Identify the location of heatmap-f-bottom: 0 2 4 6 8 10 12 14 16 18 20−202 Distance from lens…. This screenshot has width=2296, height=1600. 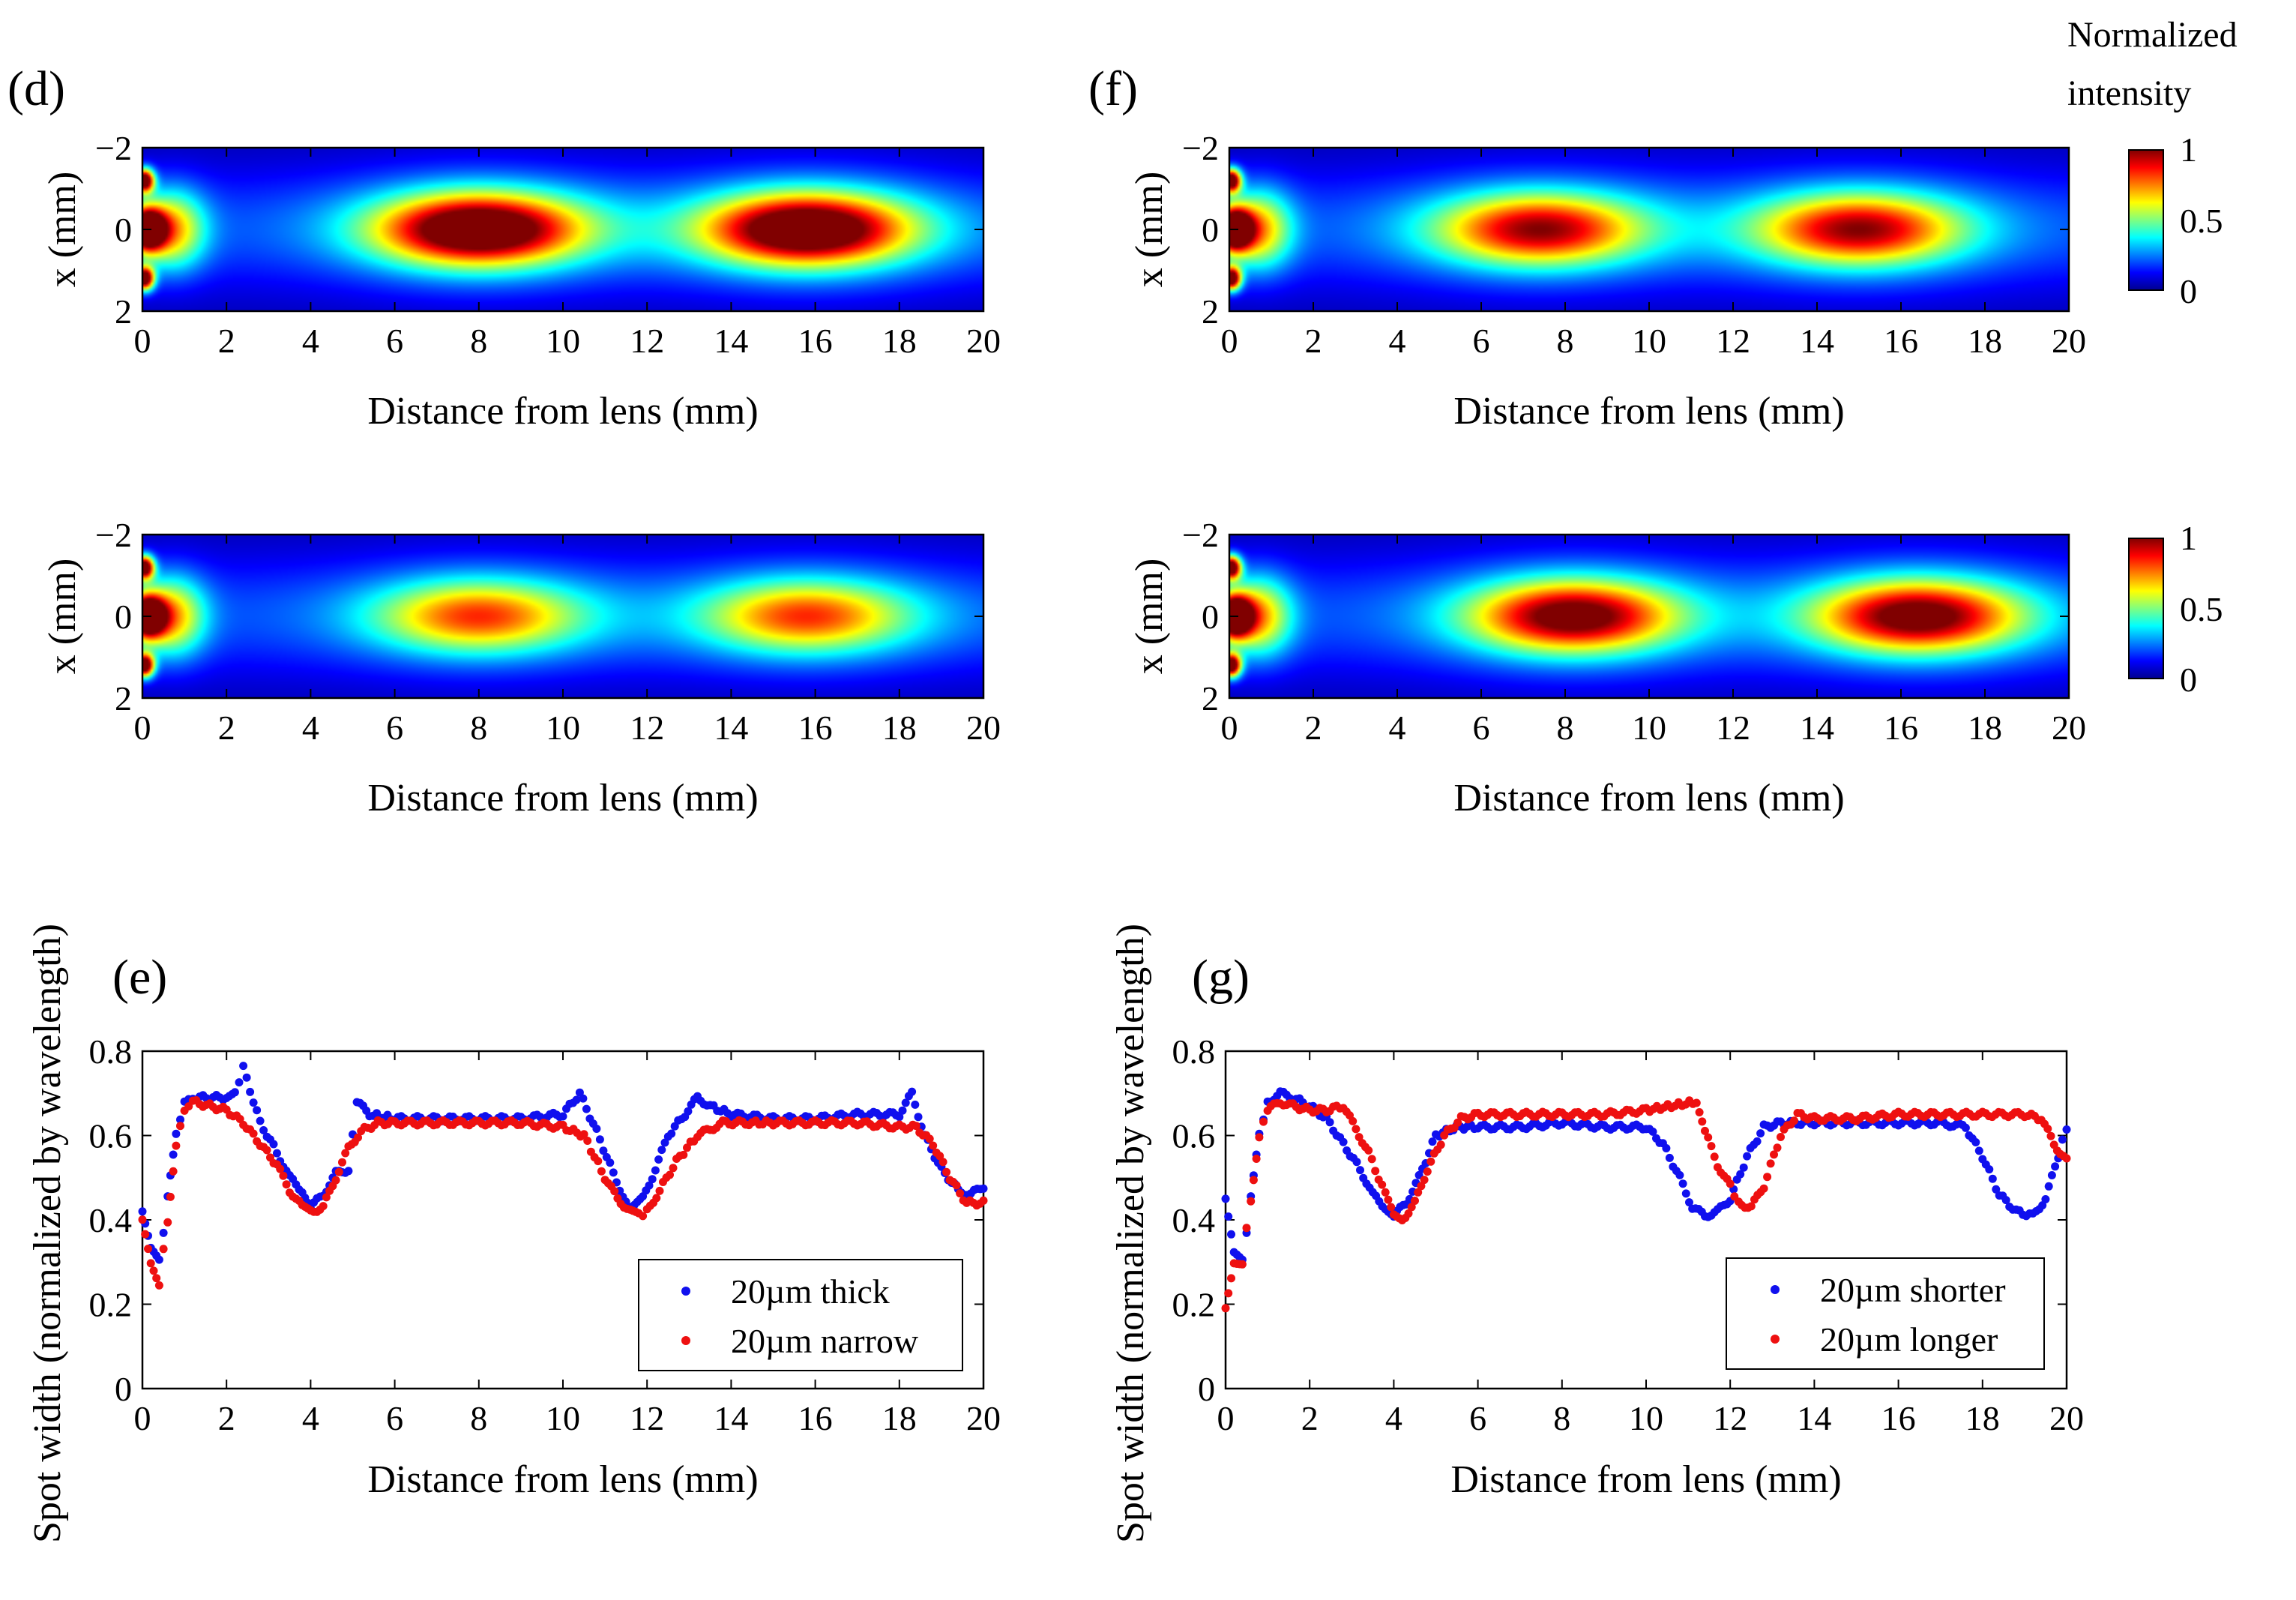
(1607, 668).